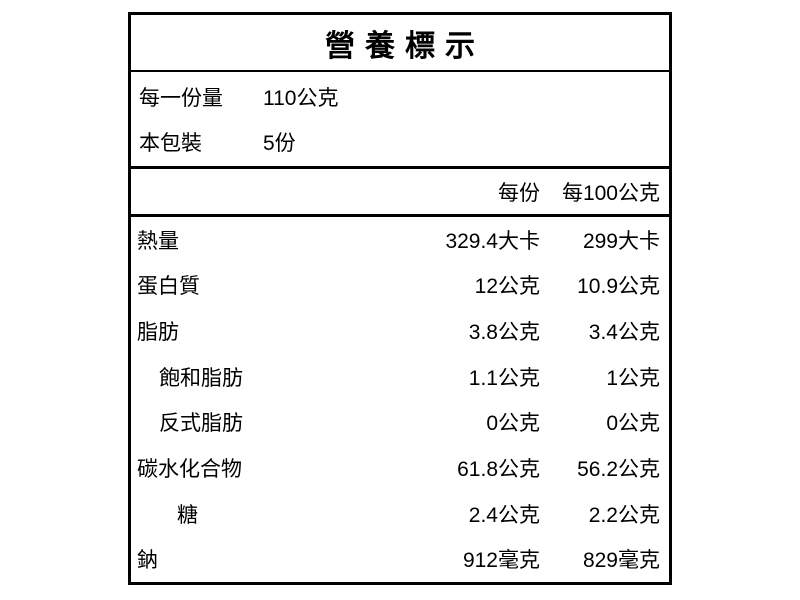 This screenshot has width=800, height=600. Describe the element at coordinates (621, 561) in the screenshot. I see `per-100g-value: 829毫克` at that location.